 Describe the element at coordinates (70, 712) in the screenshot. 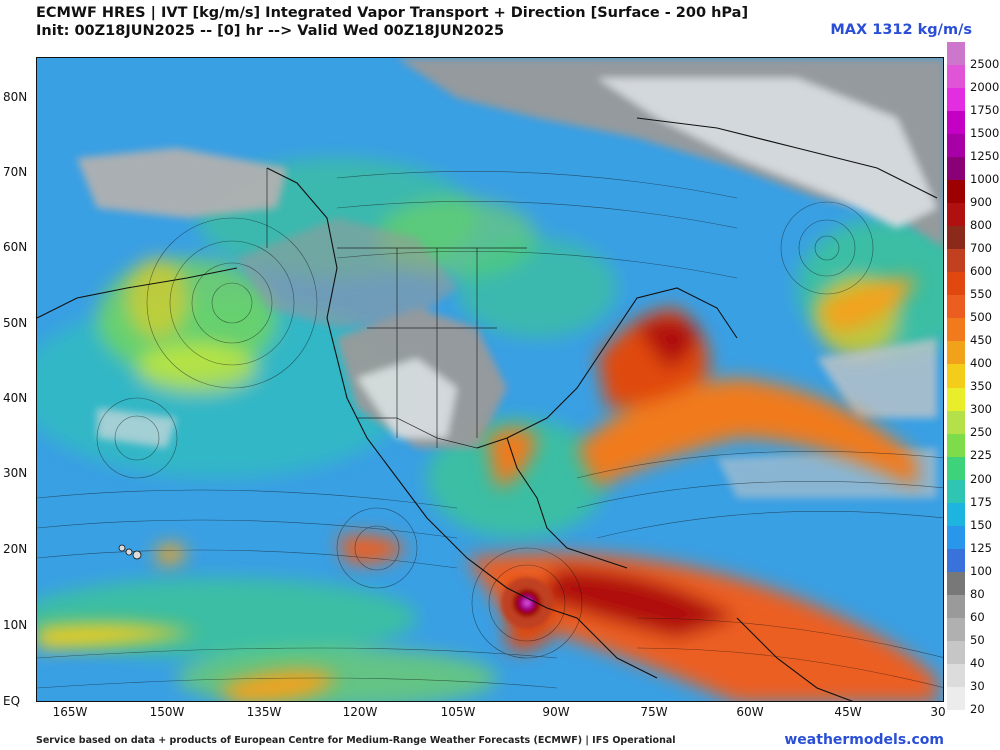

I see `lon-label-165w: 165W` at that location.